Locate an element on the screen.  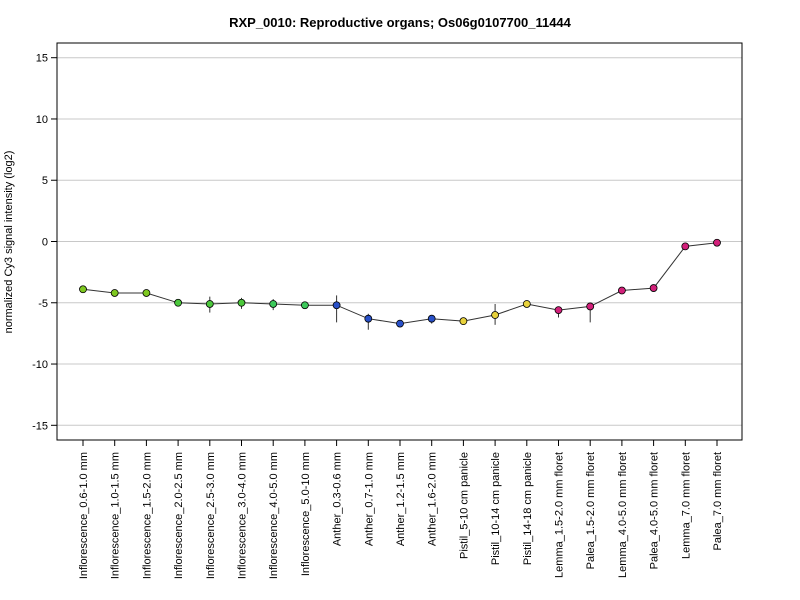
data-series is located at coordinates (400, 284).